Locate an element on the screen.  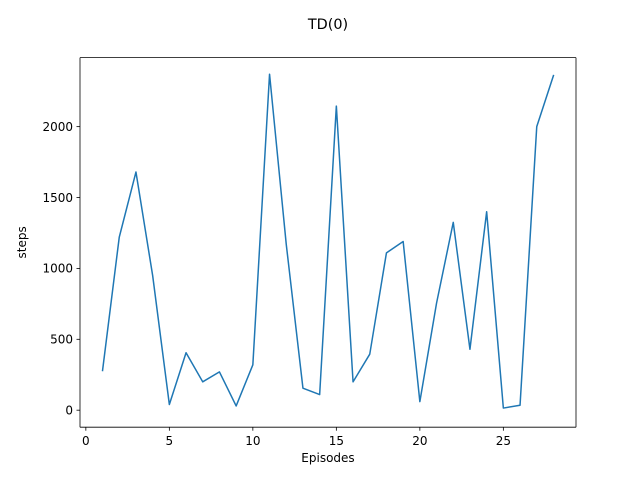
y-tick-label: 1000 is located at coordinates (57, 269).